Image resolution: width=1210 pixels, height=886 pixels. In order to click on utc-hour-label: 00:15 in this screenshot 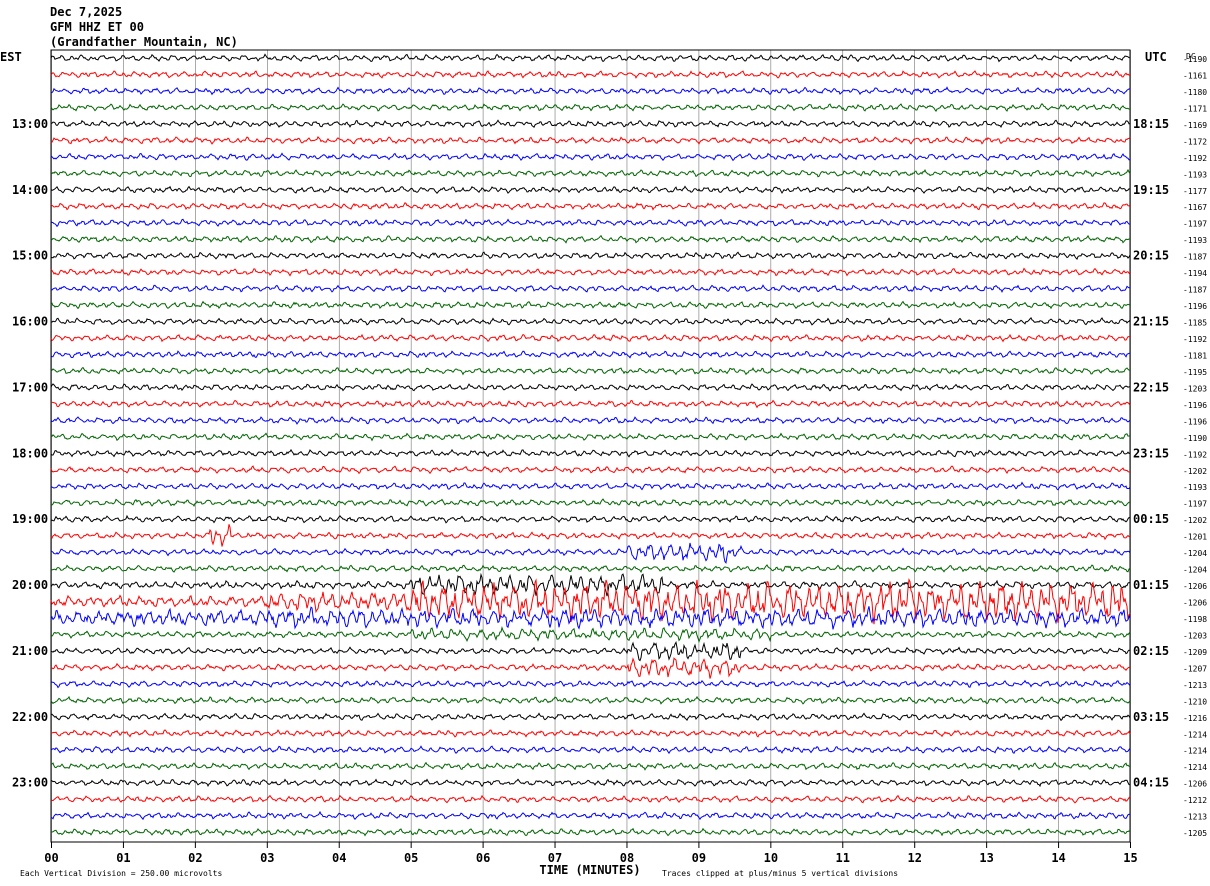, I will do `click(1151, 519)`.